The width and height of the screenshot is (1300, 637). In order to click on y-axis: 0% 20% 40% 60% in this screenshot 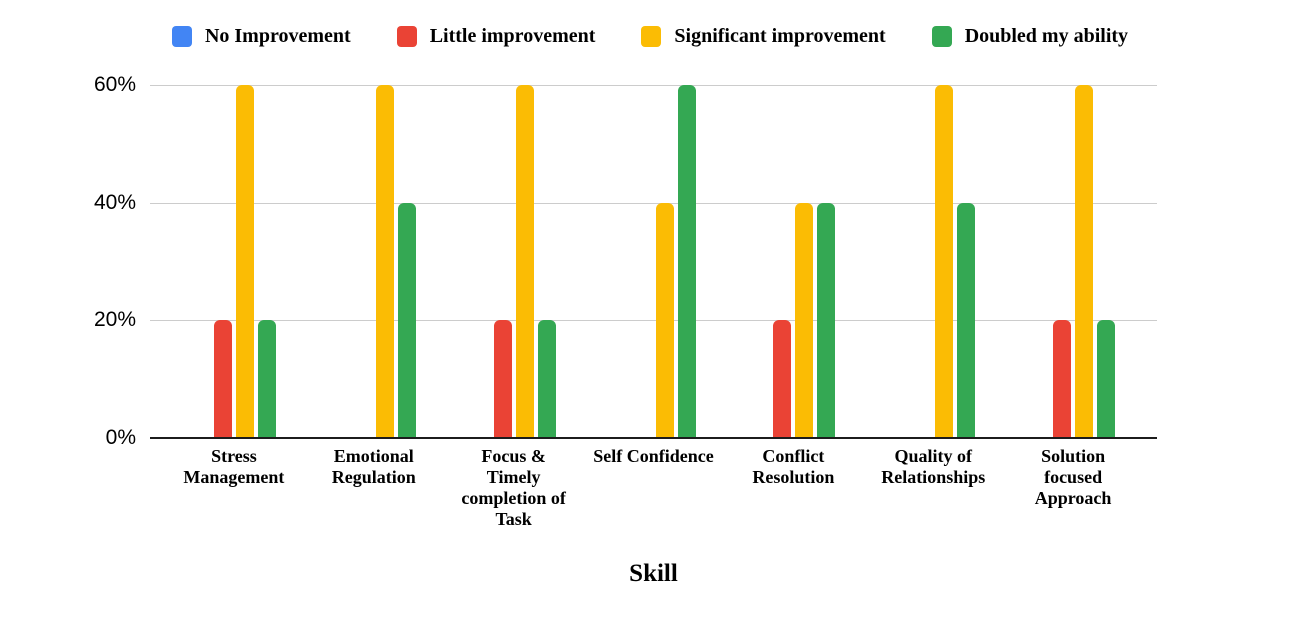, I will do `click(70, 261)`.